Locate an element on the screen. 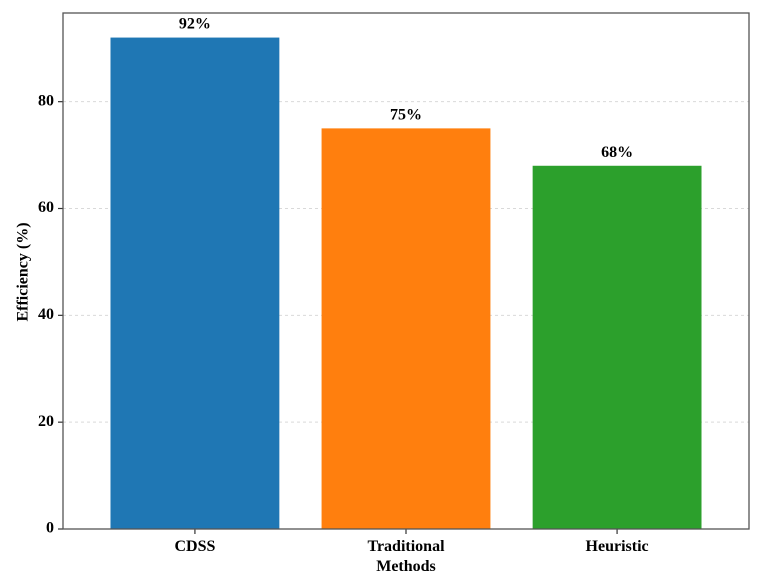 This screenshot has height=574, width=764. x-tick-label-line: Heuristic is located at coordinates (617, 546).